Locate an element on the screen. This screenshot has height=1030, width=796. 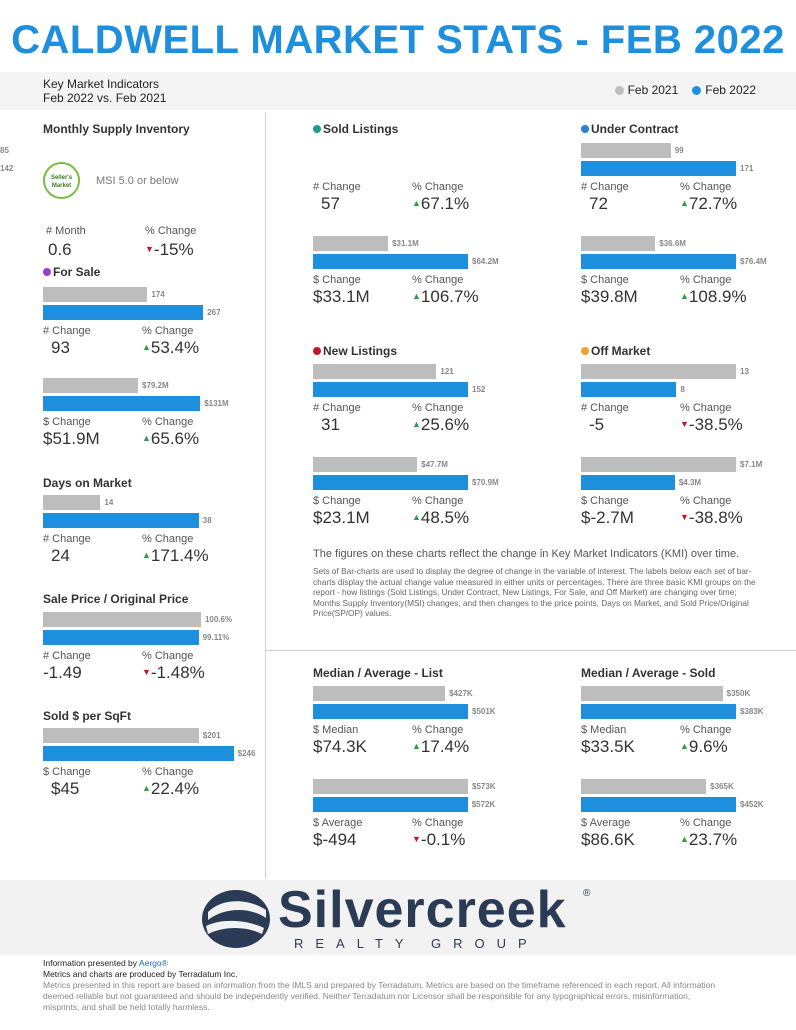
stat-value-pct: ▲171.4% is located at coordinates (175, 556).